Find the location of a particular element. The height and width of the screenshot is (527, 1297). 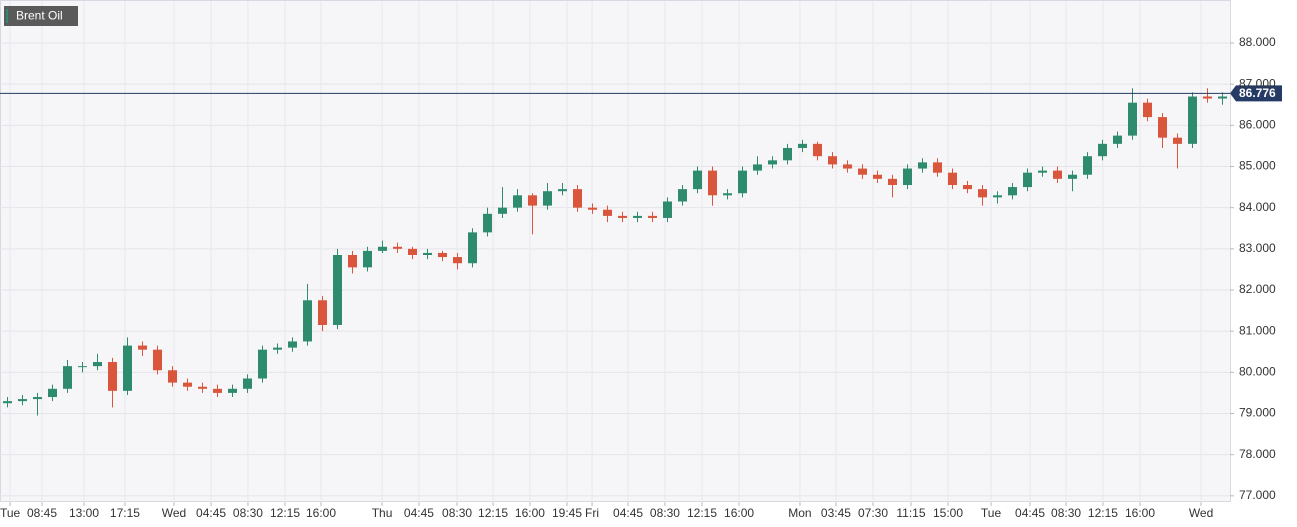

x-tick-label: Mon is located at coordinates (799, 513).